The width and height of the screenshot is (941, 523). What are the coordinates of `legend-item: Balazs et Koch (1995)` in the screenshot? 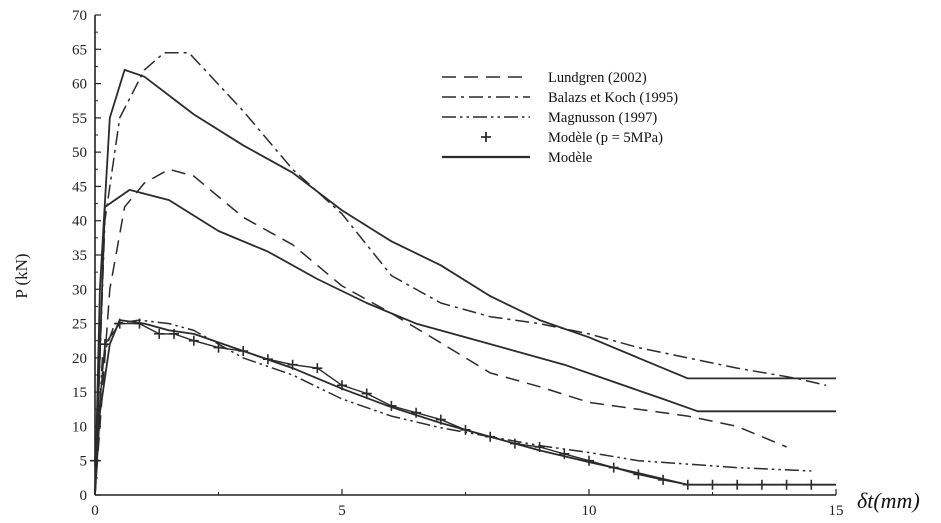 It's located at (560, 98).